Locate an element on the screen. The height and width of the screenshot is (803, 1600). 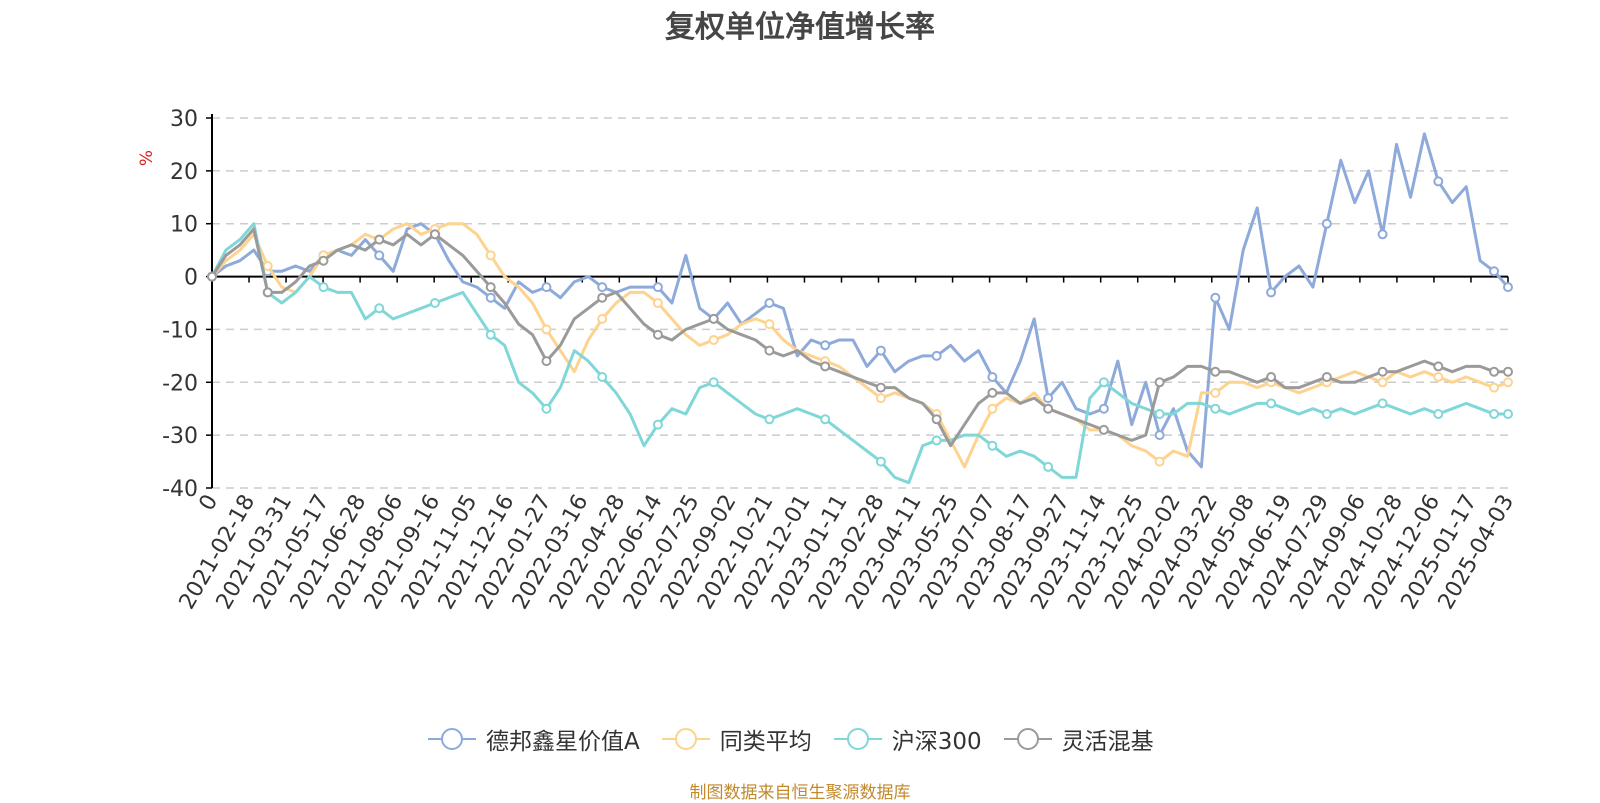
legend-item-series-3: 灵活混基 is located at coordinates (1078, 739).